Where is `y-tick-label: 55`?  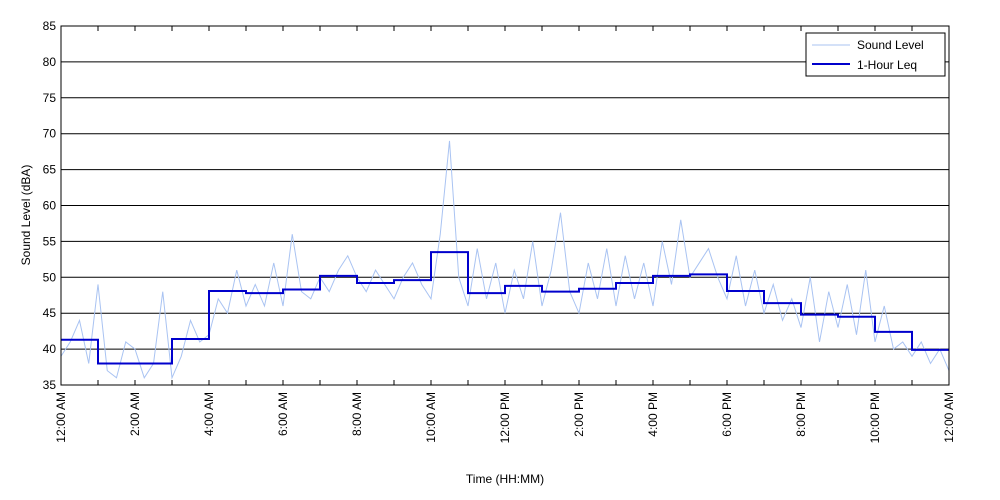 y-tick-label: 55 is located at coordinates (50, 241).